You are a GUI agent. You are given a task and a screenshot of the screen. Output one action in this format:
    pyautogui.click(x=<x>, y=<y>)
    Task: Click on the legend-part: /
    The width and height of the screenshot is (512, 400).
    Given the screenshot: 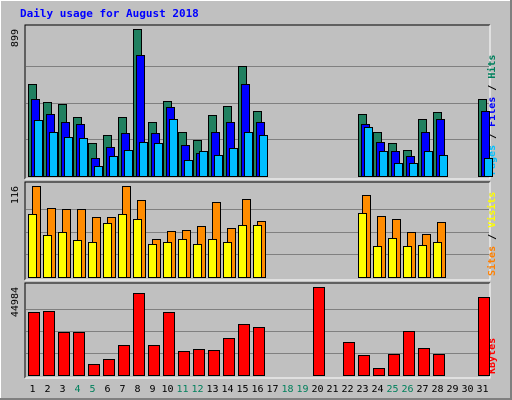 What is the action you would take?
    pyautogui.click(x=492, y=88)
    